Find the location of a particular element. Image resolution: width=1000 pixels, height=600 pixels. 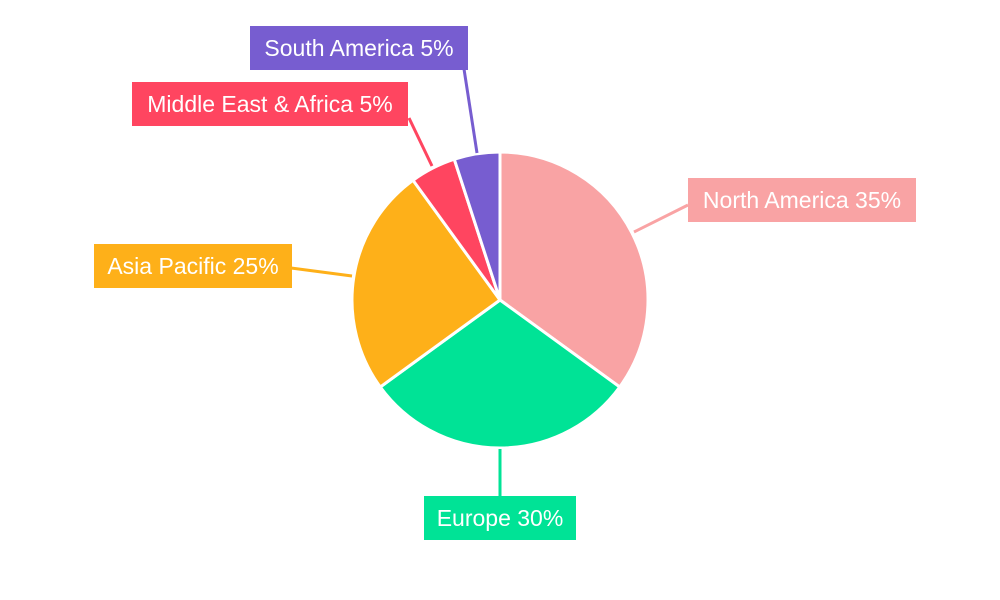

data-label: South America 5% is located at coordinates (358, 48).